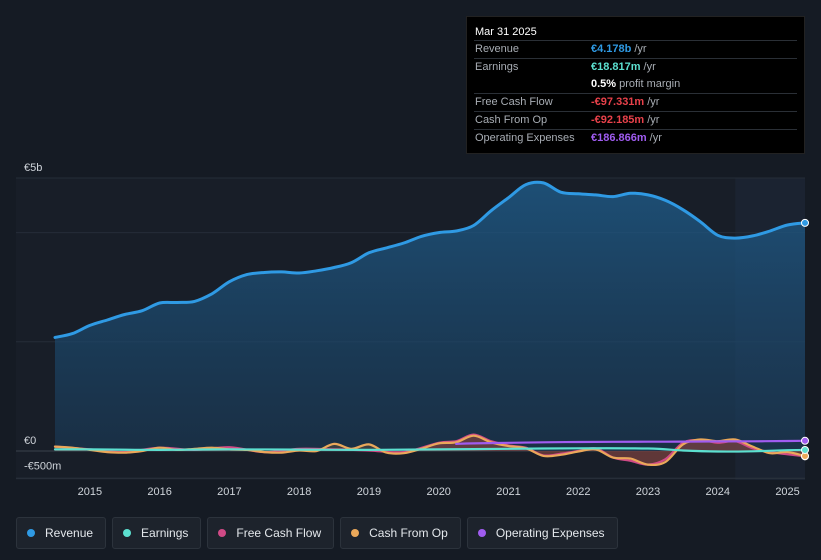 Image resolution: width=821 pixels, height=560 pixels. I want to click on legend-item-revenue: Revenue, so click(61, 533).